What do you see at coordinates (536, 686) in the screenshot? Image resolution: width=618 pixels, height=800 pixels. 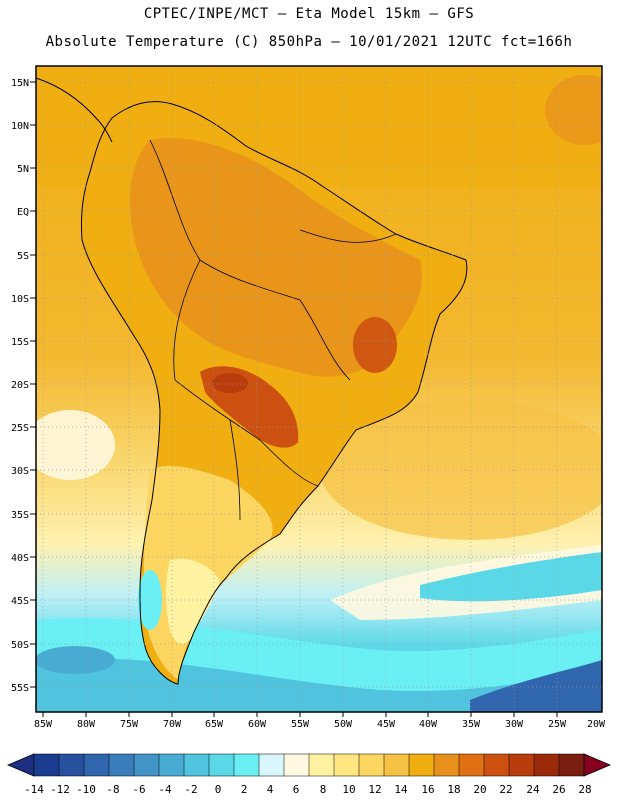 I see `coldest-patch-southeast` at bounding box center [536, 686].